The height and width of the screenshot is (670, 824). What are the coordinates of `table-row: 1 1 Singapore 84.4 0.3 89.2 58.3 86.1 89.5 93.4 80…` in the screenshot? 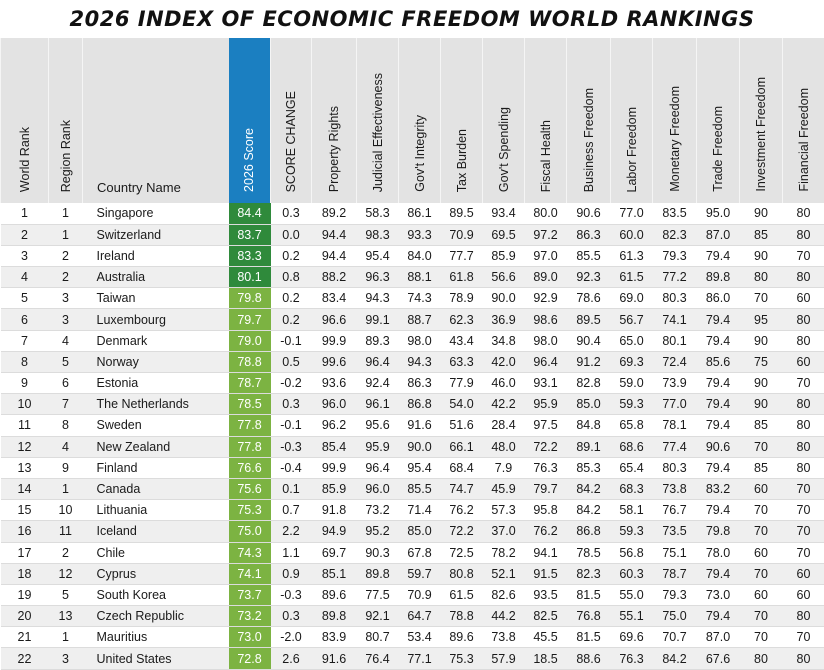 It's located at (412, 214).